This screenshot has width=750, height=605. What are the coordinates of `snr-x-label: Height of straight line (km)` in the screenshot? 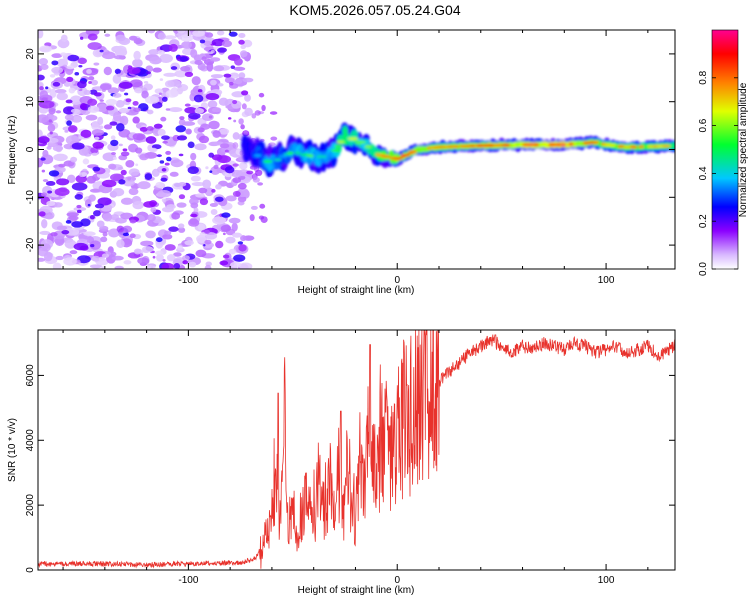 It's located at (356, 590).